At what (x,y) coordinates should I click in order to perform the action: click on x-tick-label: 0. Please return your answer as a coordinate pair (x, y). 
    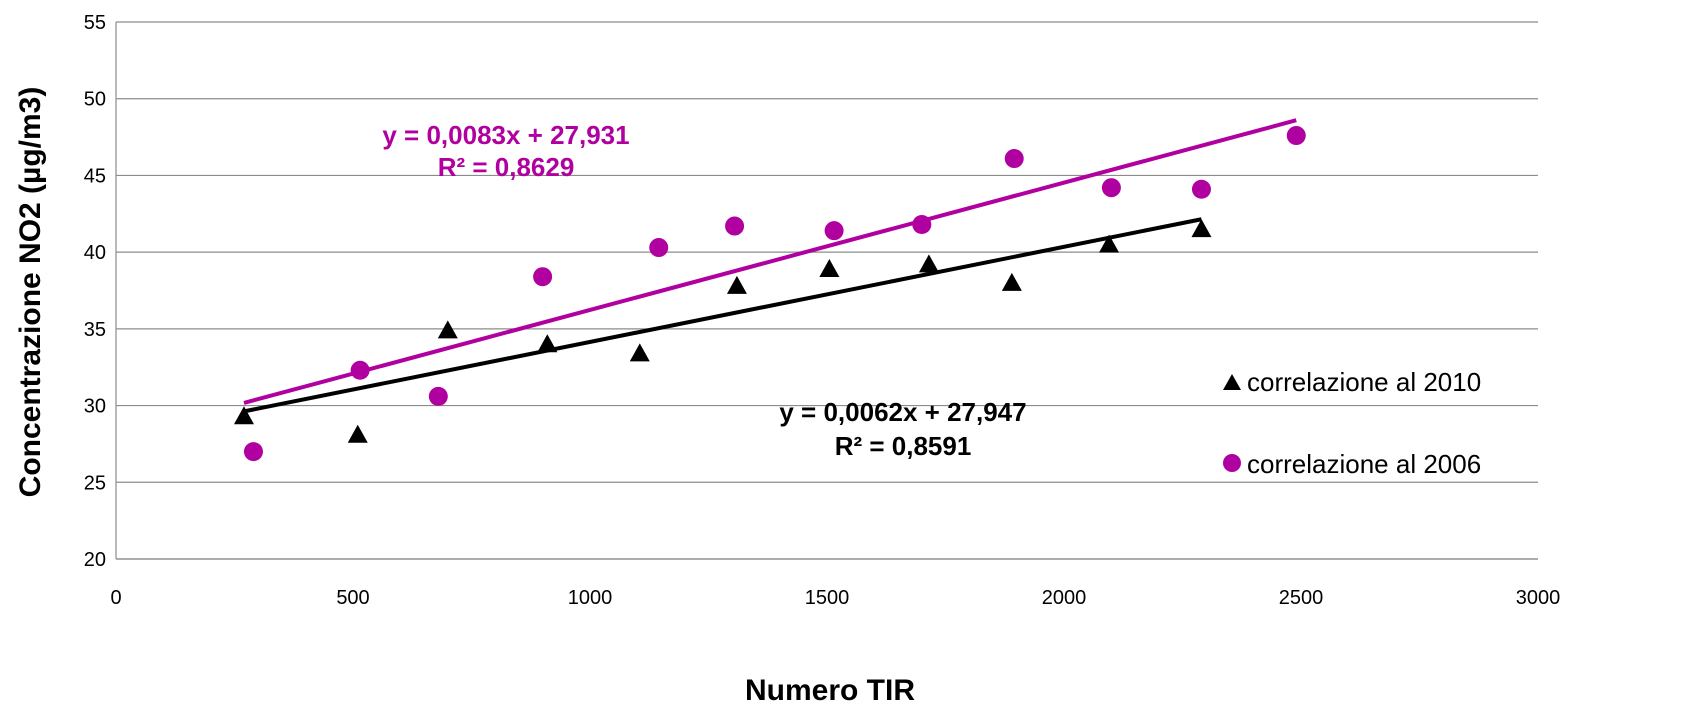
    Looking at the image, I should click on (115, 598).